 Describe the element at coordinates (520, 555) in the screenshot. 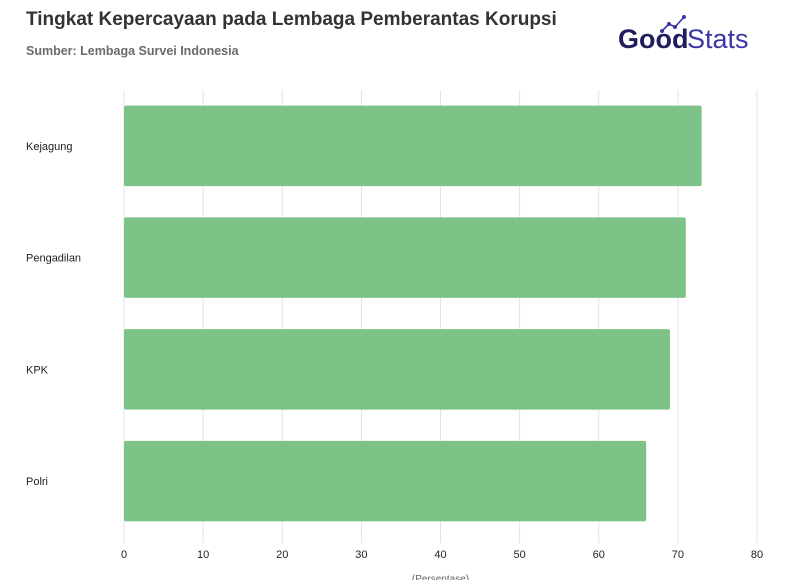

I see `x-tick-label: 50` at that location.